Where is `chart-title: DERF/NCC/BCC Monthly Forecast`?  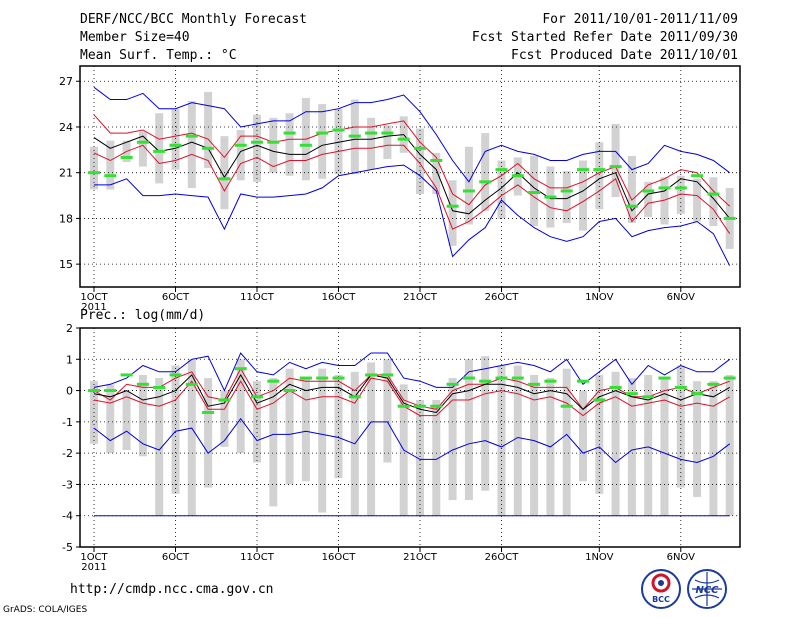 chart-title: DERF/NCC/BCC Monthly Forecast is located at coordinates (193, 19).